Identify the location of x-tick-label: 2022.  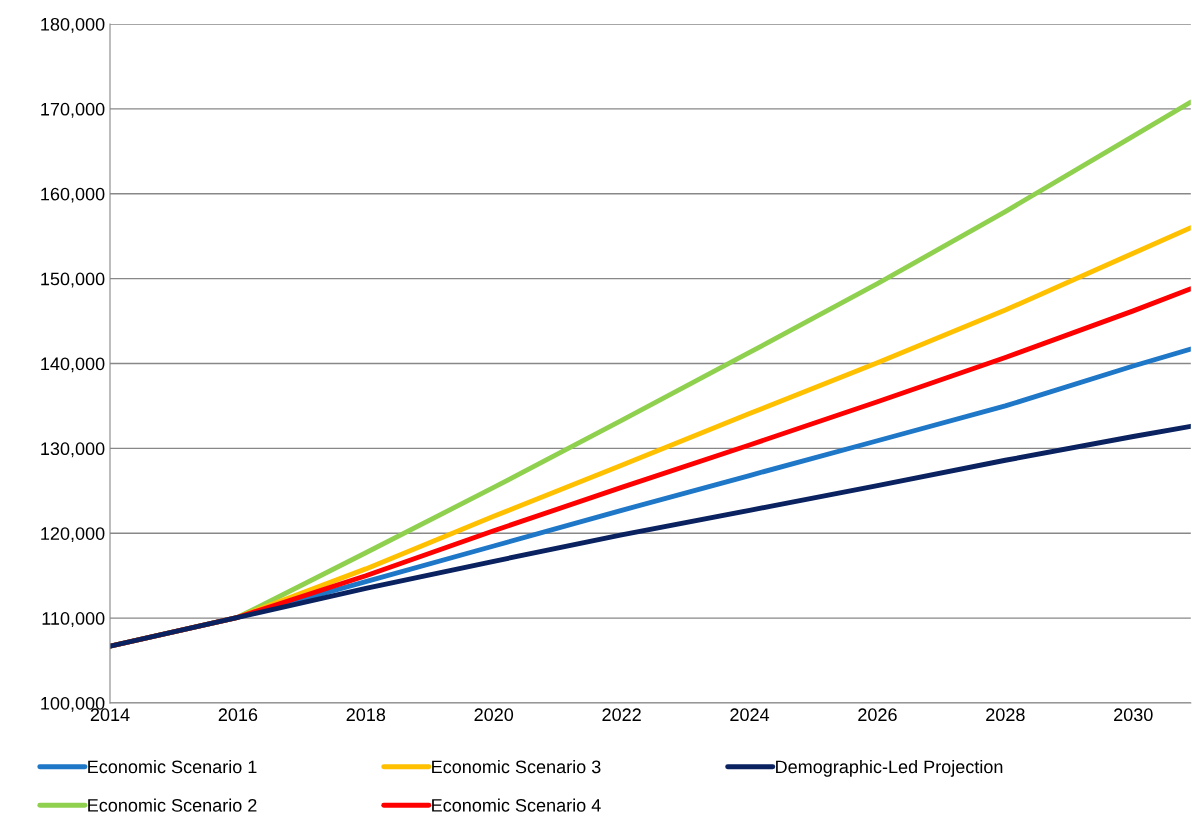
(621, 715).